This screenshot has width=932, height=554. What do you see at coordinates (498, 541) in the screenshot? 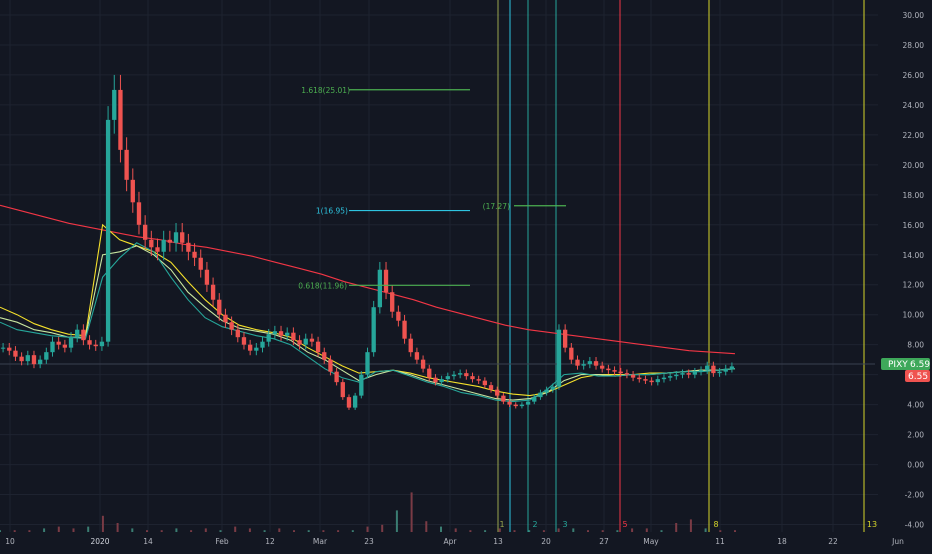
I see `x-tick-label: 13` at bounding box center [498, 541].